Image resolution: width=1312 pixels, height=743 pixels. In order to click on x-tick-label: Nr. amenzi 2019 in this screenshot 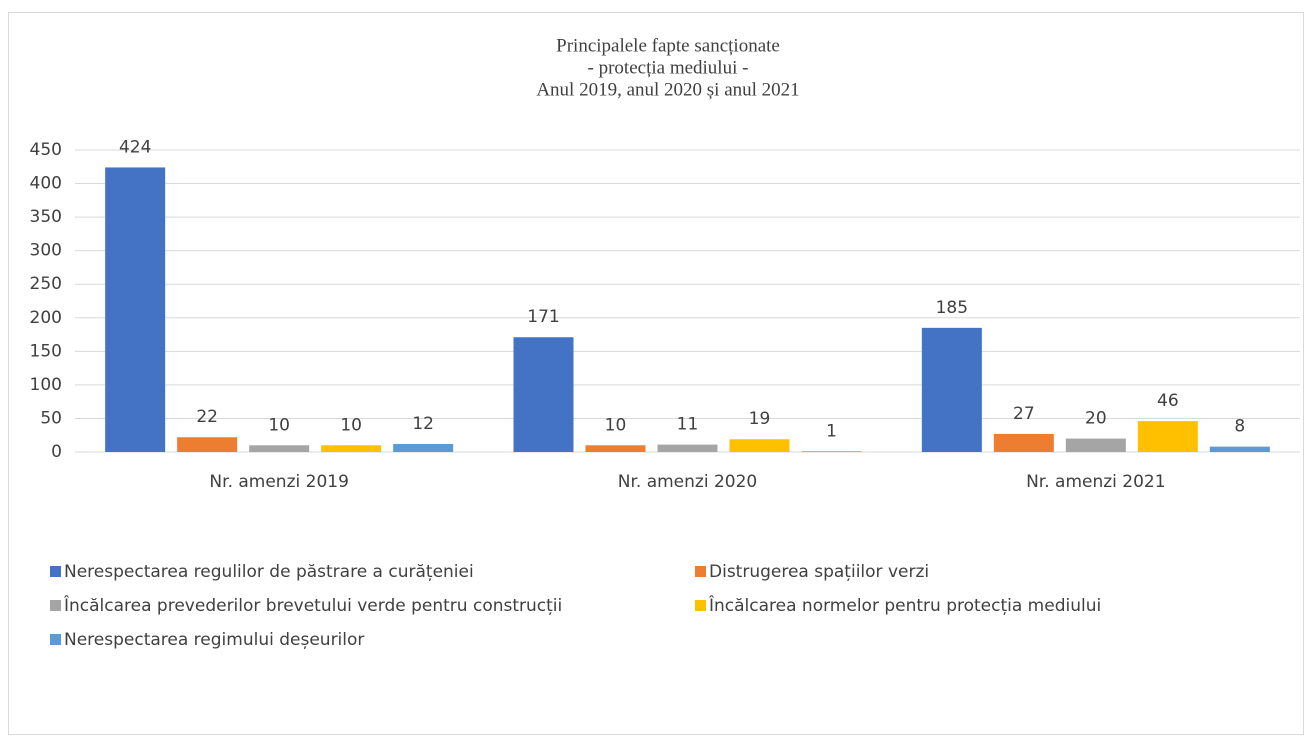, I will do `click(278, 482)`.